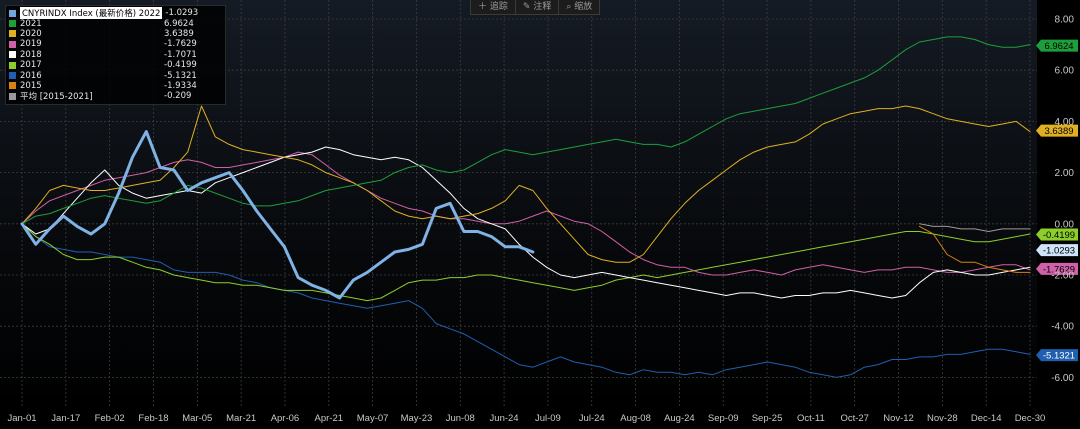 The width and height of the screenshot is (1080, 429). I want to click on legend-item: 平均 [2015-2021] -0.209, so click(115, 97).